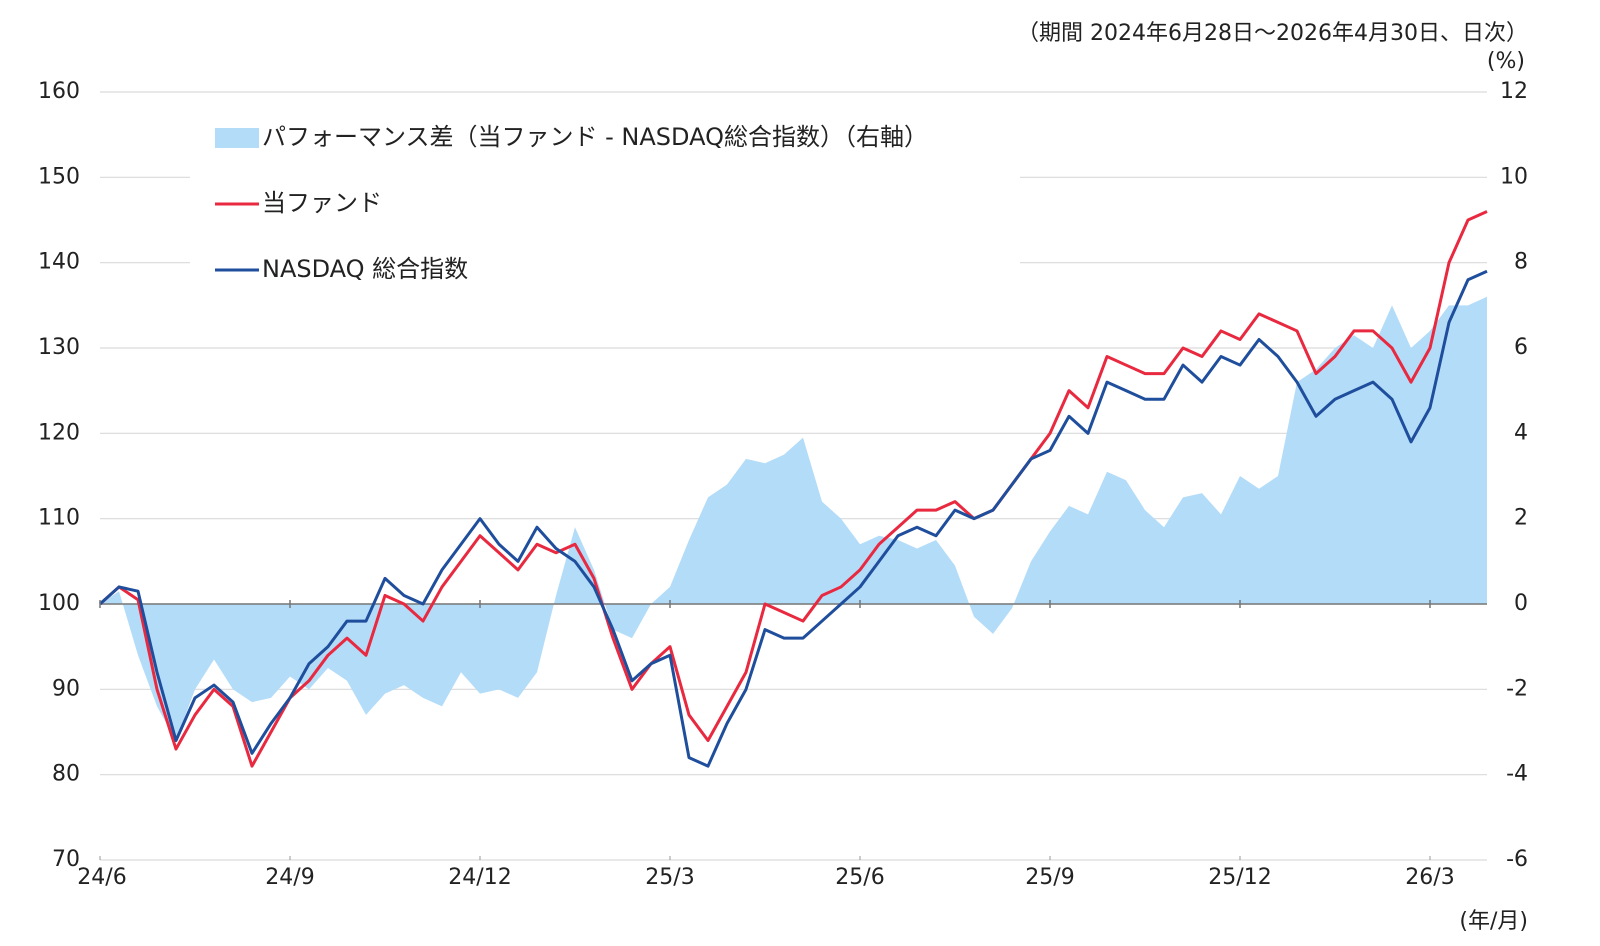  I want to click on y2-tick-label: 4, so click(1521, 432).